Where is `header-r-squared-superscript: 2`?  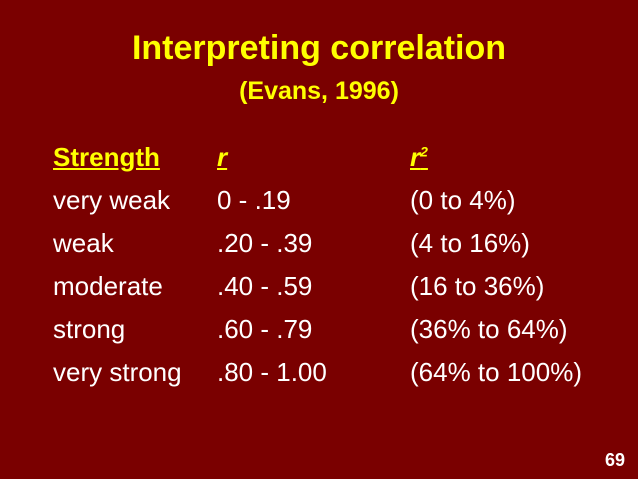 header-r-squared-superscript: 2 is located at coordinates (424, 151).